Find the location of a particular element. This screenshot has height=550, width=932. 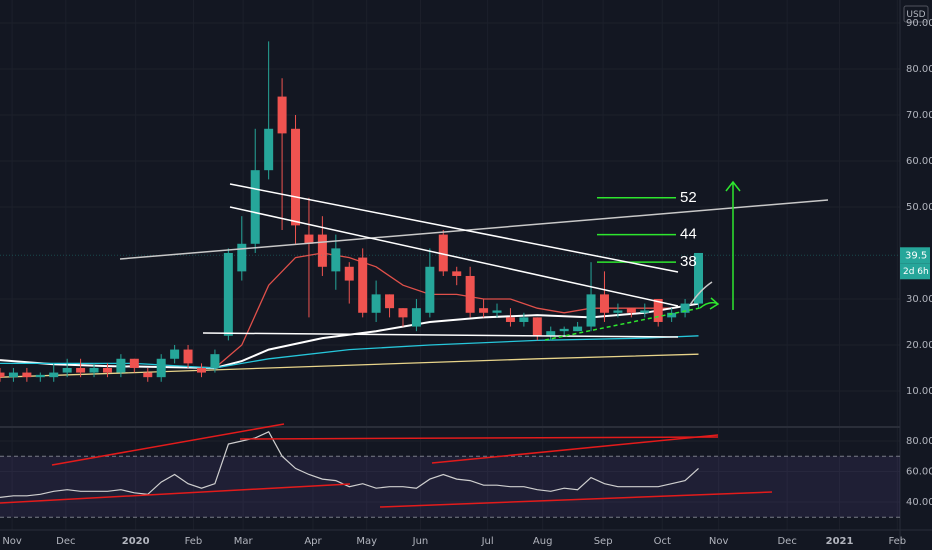

rsi-band is located at coordinates (450, 487).